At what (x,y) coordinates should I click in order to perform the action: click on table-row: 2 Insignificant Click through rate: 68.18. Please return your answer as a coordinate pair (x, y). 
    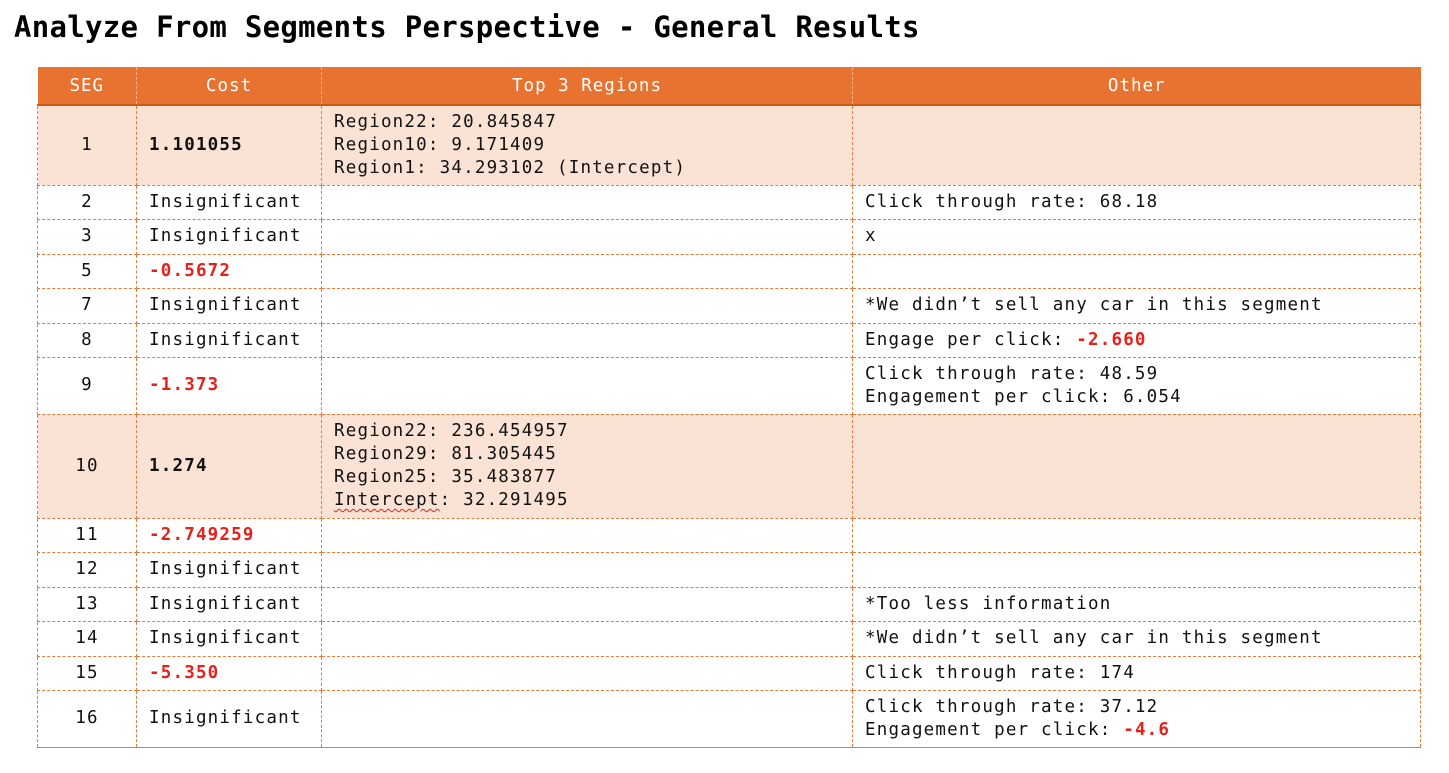
    Looking at the image, I should click on (729, 202).